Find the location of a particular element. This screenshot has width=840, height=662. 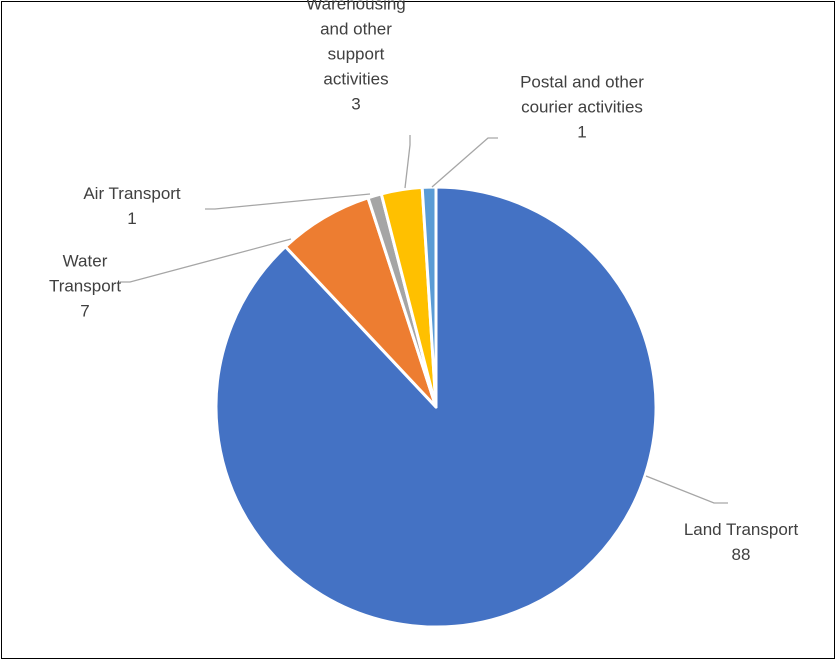

data-label: Air Transport 1 is located at coordinates (132, 206).